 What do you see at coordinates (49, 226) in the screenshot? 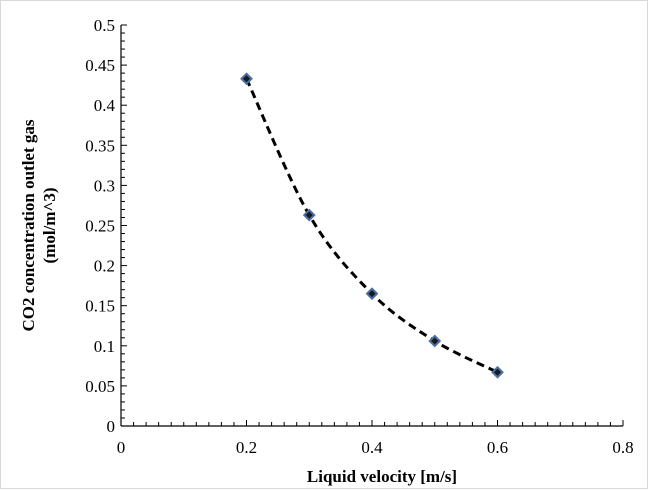
I see `y-axis-title-line2: (mol/m^3)` at bounding box center [49, 226].